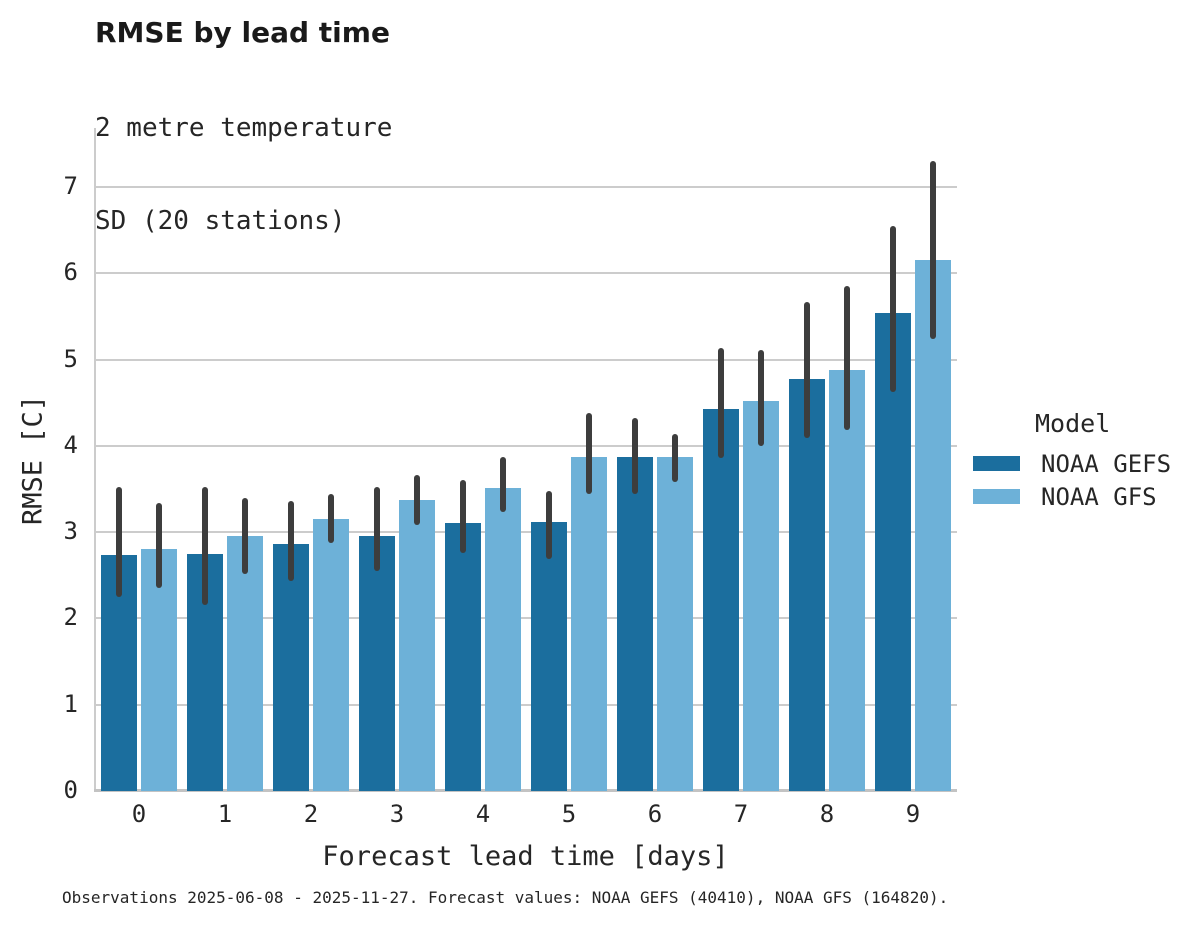  I want to click on y-tick-label: 2, so click(70, 617).